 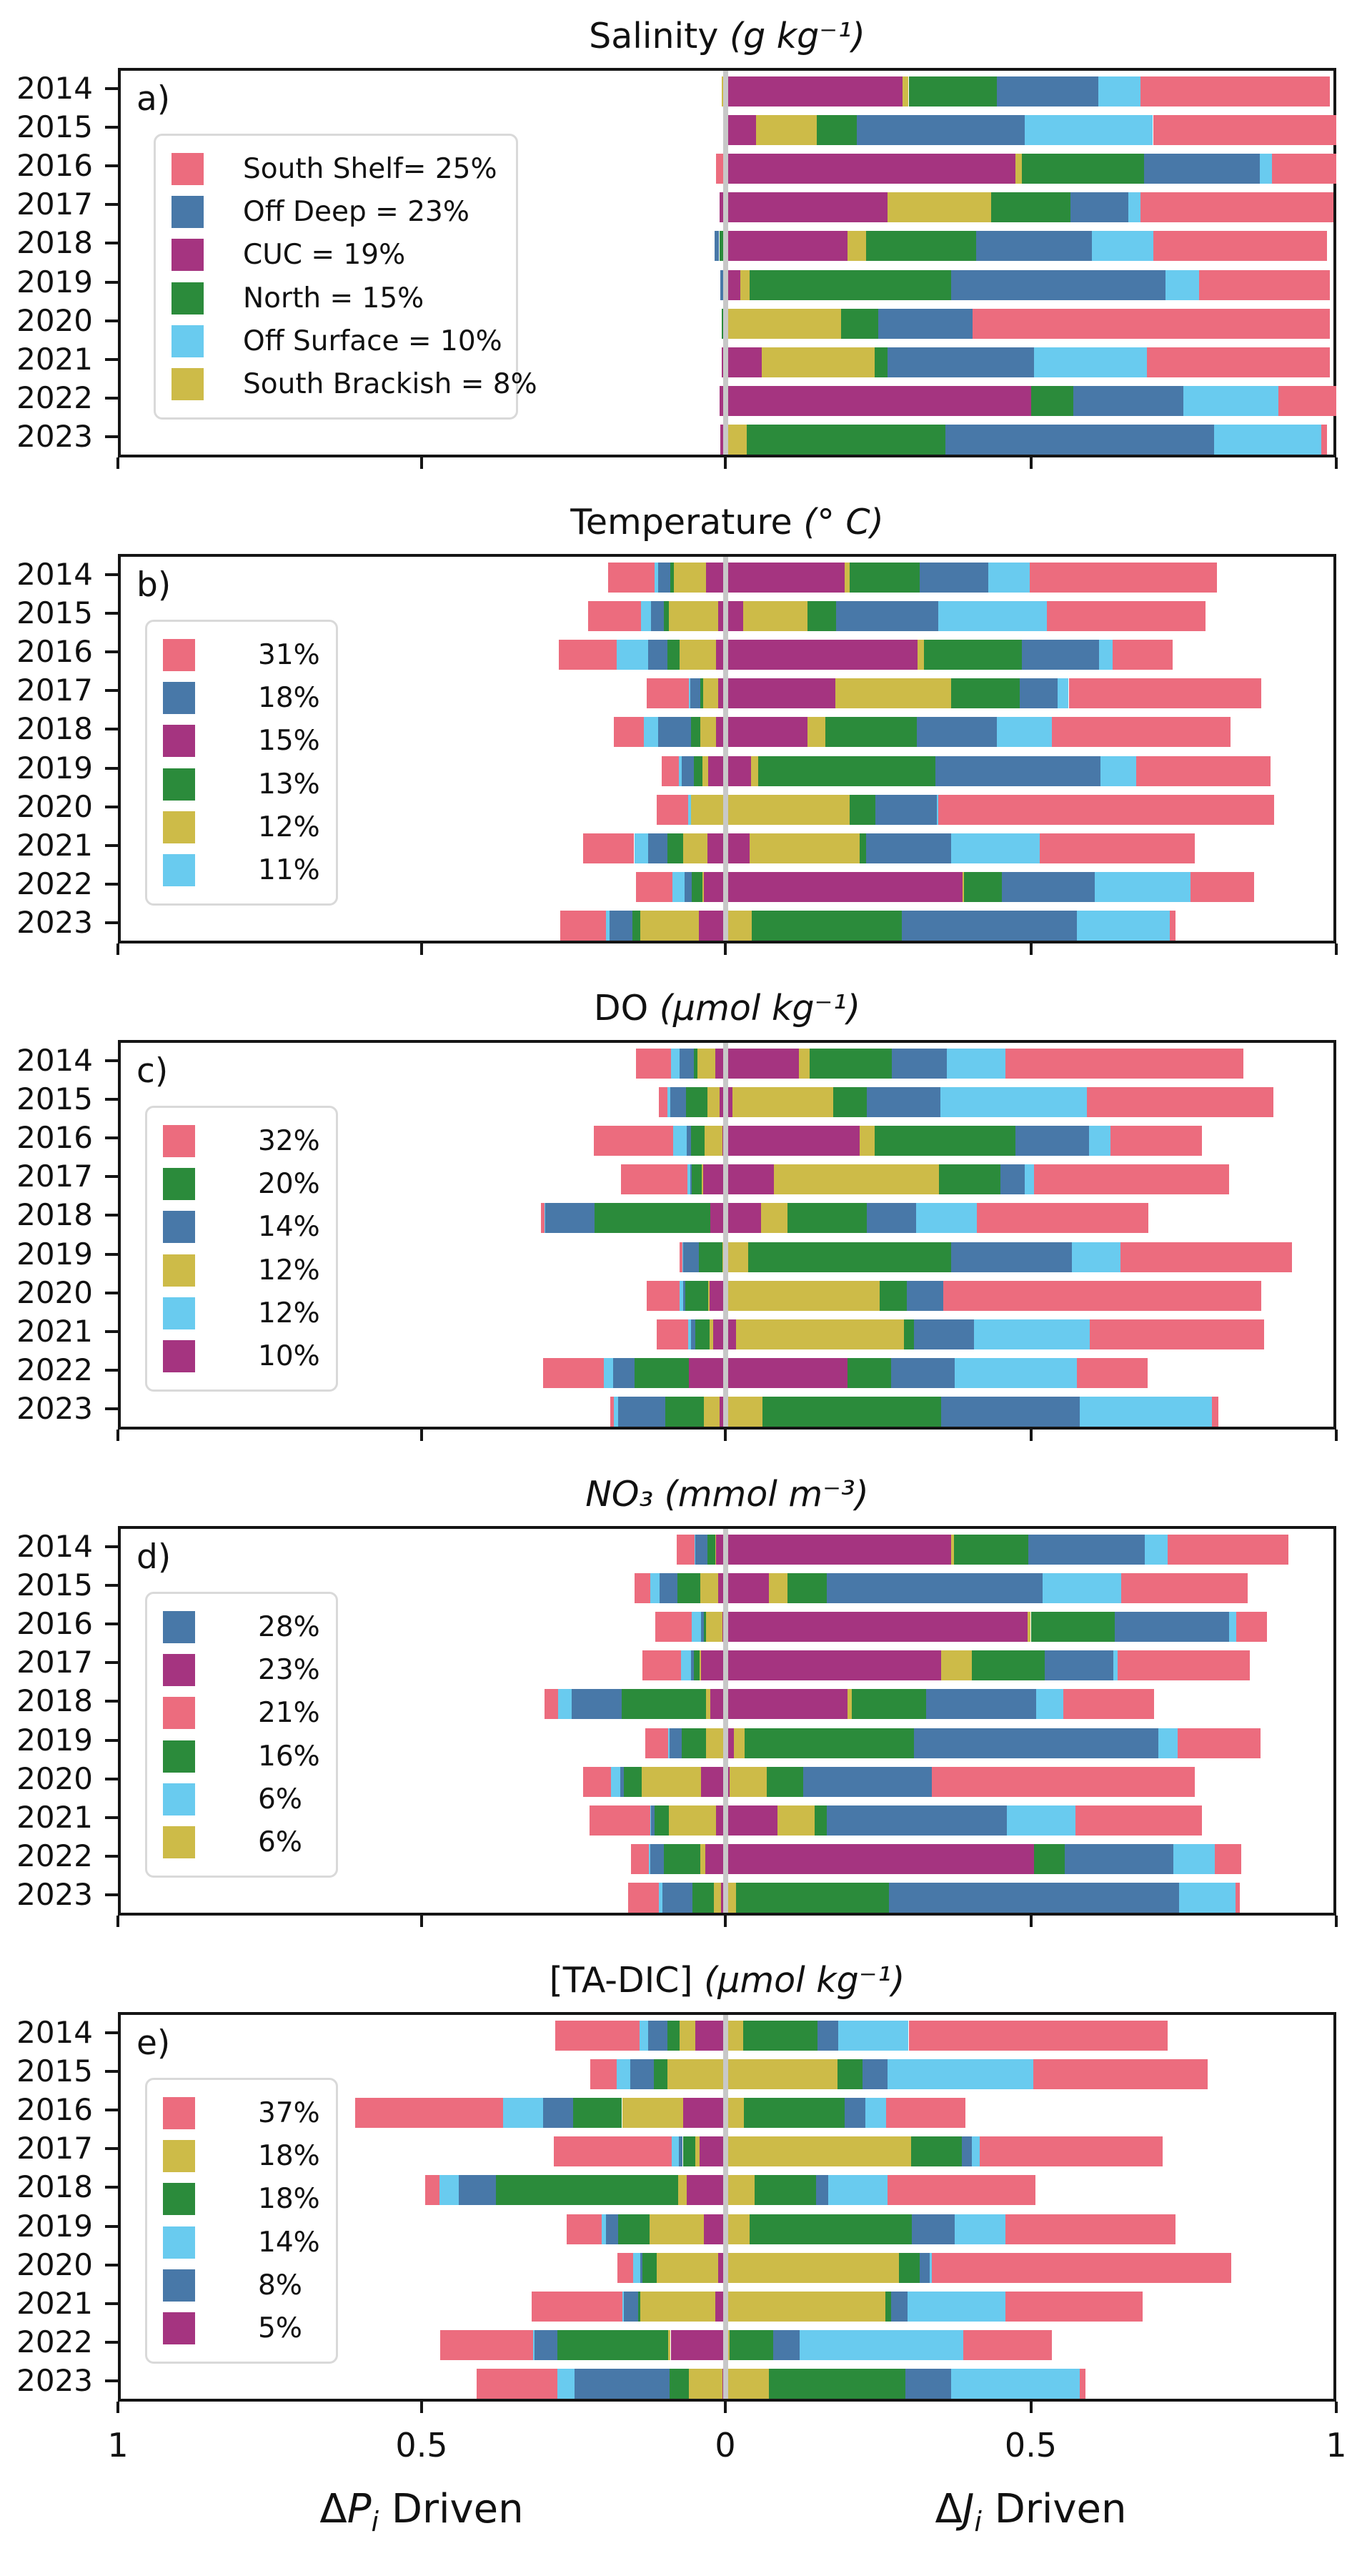 What do you see at coordinates (372, 341) in the screenshot?
I see `legend-label: Off Surface = 10%` at bounding box center [372, 341].